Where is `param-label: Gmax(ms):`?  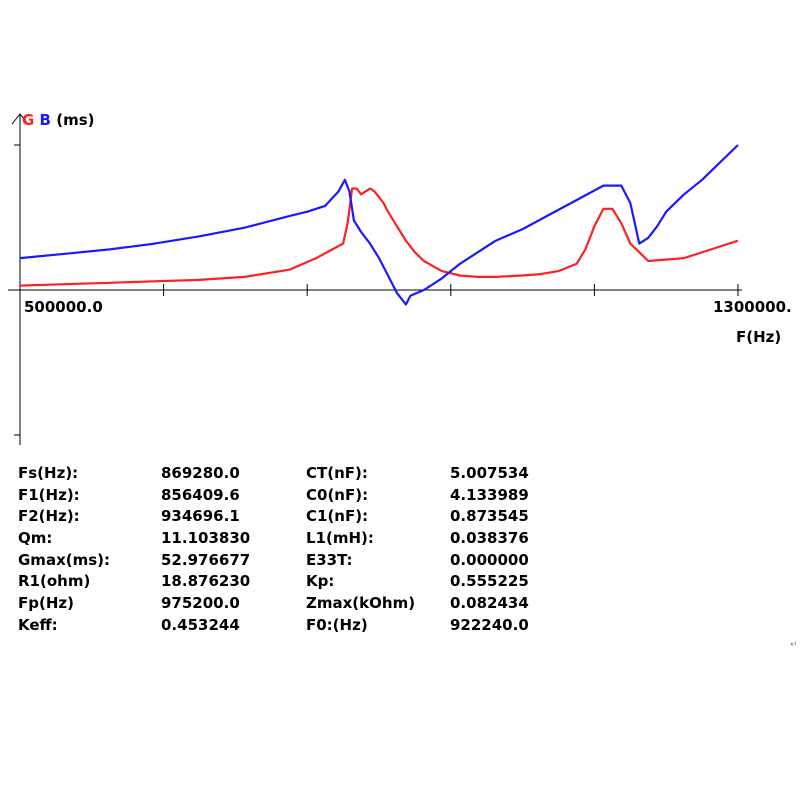 param-label: Gmax(ms): is located at coordinates (64, 559).